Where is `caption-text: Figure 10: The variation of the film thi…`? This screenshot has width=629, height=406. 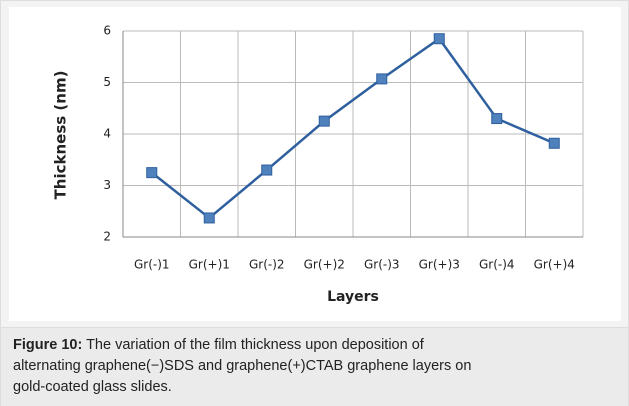 caption-text: Figure 10: The variation of the film thi… is located at coordinates (248, 363).